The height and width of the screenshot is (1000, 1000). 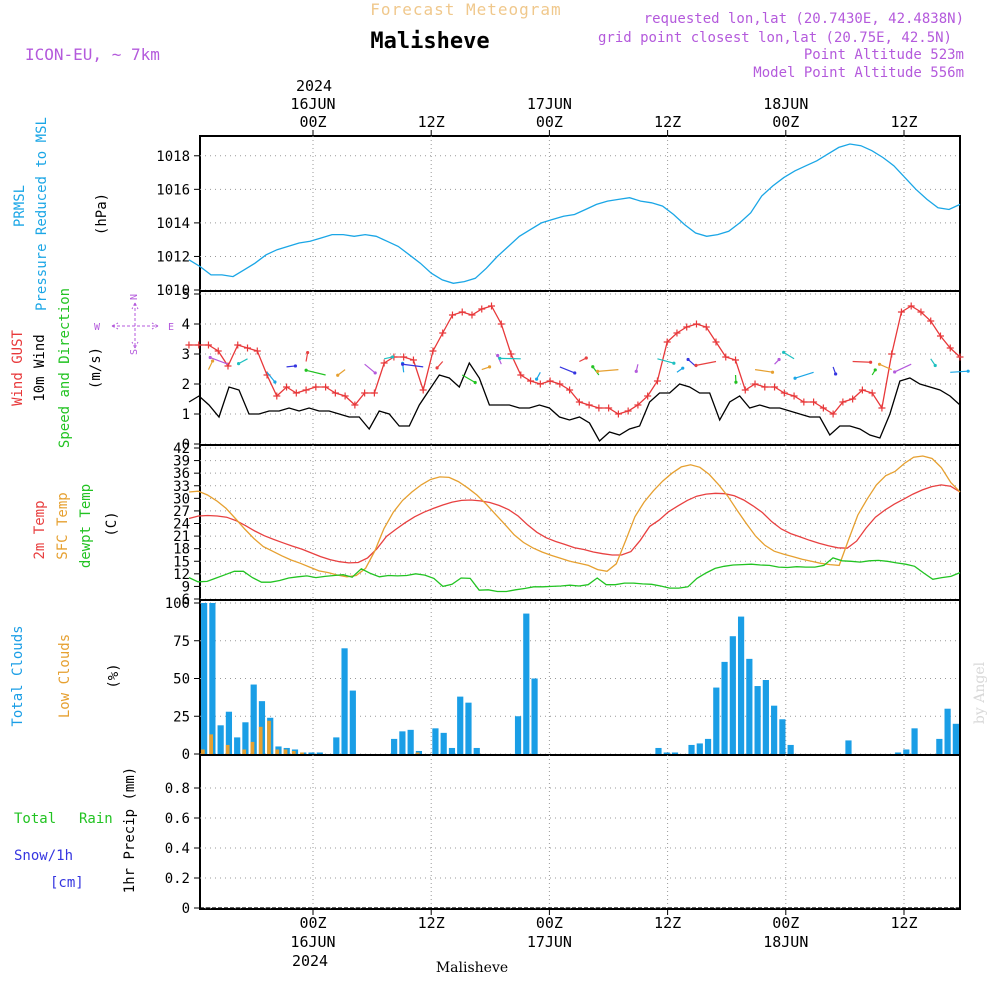 I want to click on snow-label: Snow/1h, so click(x=43, y=856).